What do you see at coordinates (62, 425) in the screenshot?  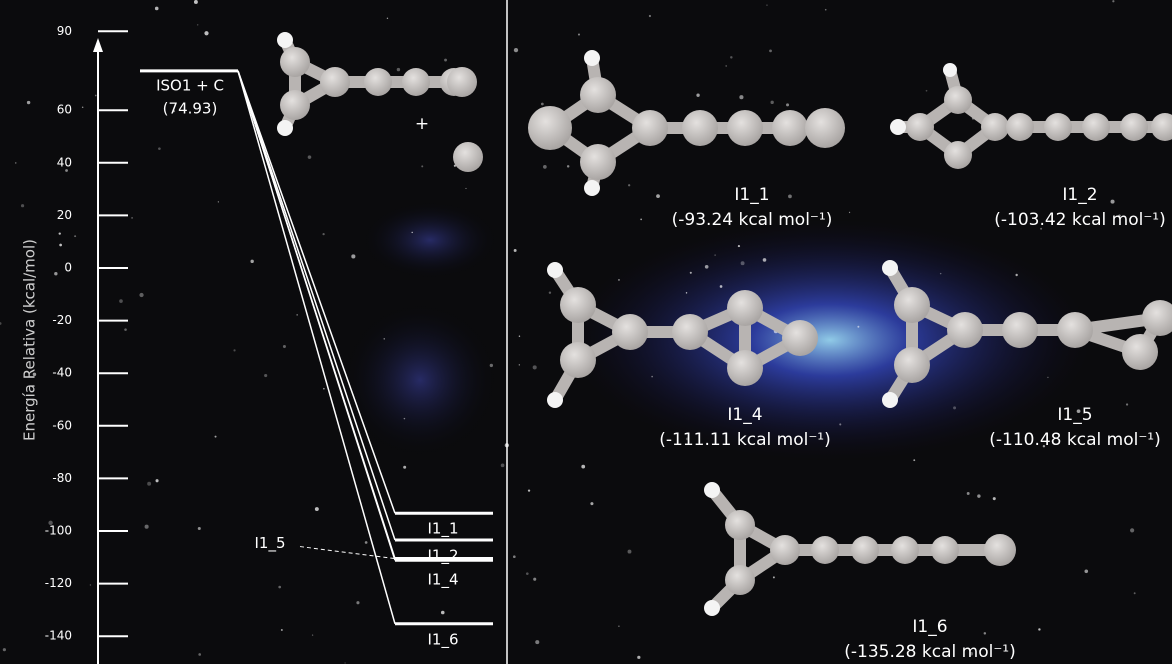 I see `y-tick-label: -60` at bounding box center [62, 425].